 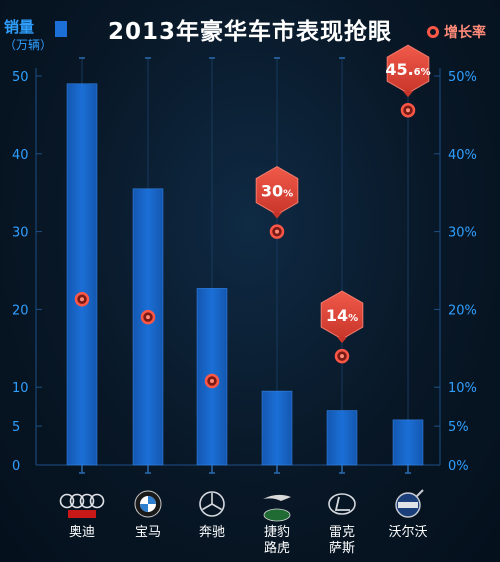 What do you see at coordinates (342, 504) in the screenshot?
I see `lexus-logo` at bounding box center [342, 504].